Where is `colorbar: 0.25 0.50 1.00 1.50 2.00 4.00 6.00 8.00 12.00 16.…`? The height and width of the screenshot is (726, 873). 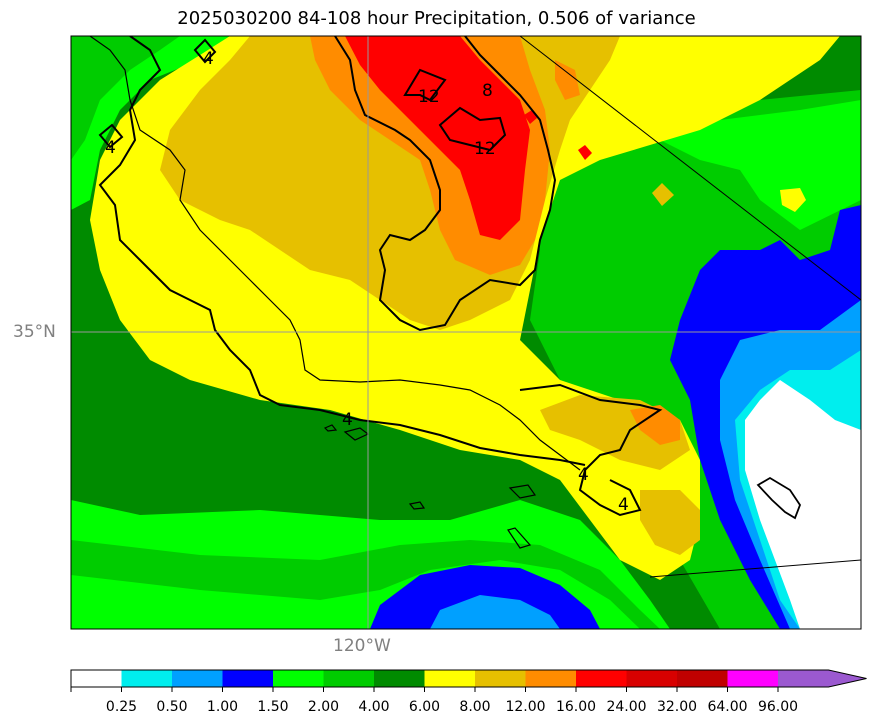 colorbar: 0.25 0.50 1.00 1.50 2.00 4.00 6.00 8.00 12.00 16.… is located at coordinates (468, 692).